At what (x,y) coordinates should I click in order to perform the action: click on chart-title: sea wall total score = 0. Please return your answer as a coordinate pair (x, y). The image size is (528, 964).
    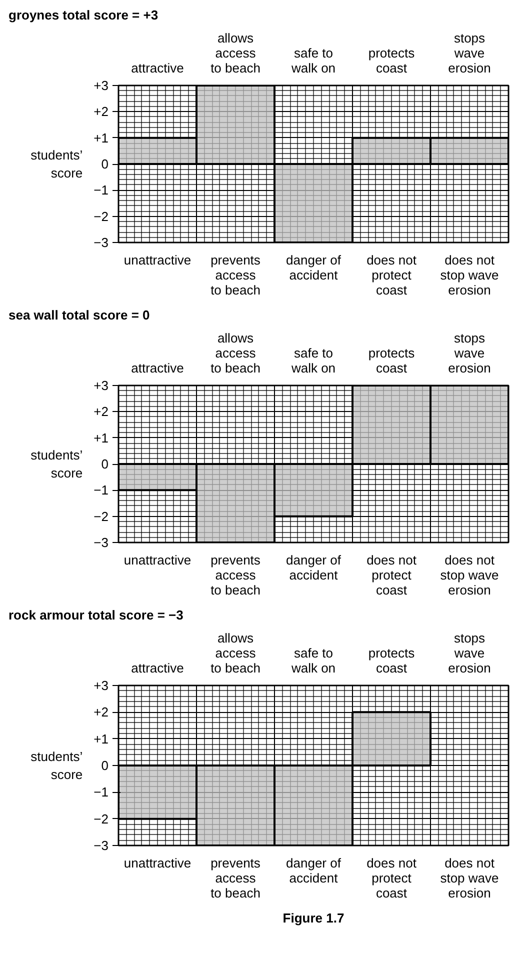
    Looking at the image, I should click on (79, 315).